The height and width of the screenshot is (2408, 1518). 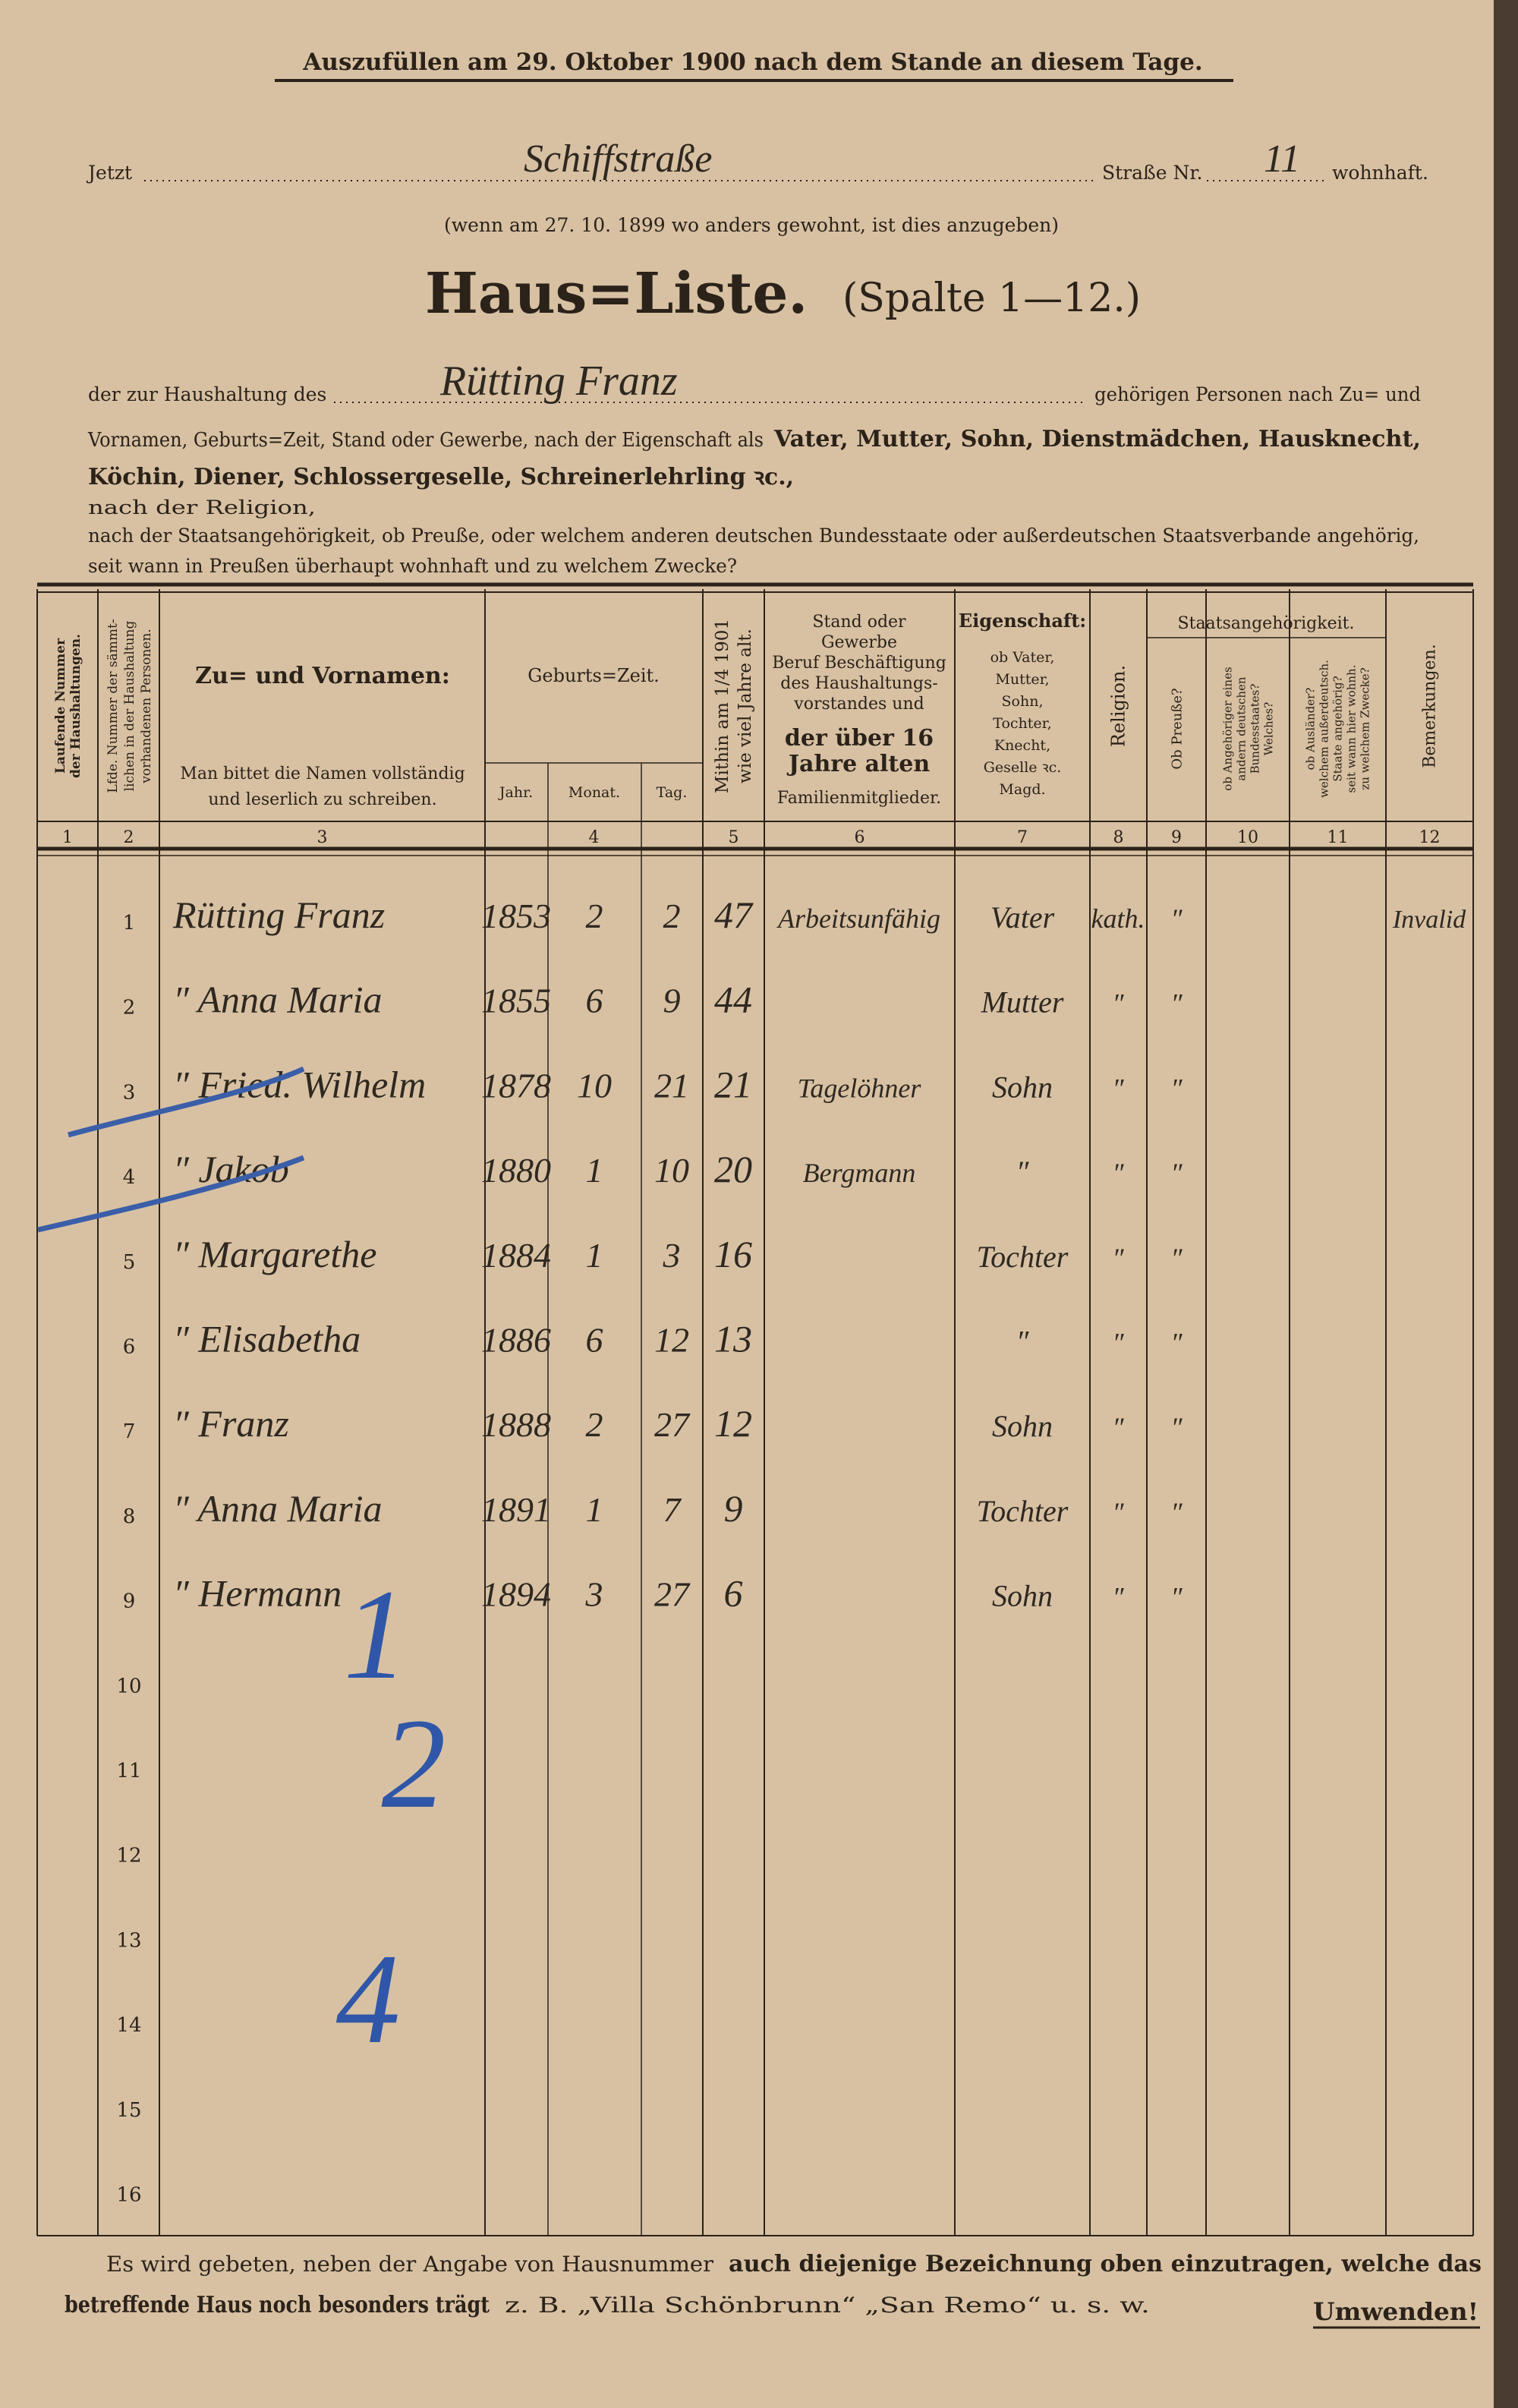 I want to click on column-header: Tag., so click(x=672, y=792).